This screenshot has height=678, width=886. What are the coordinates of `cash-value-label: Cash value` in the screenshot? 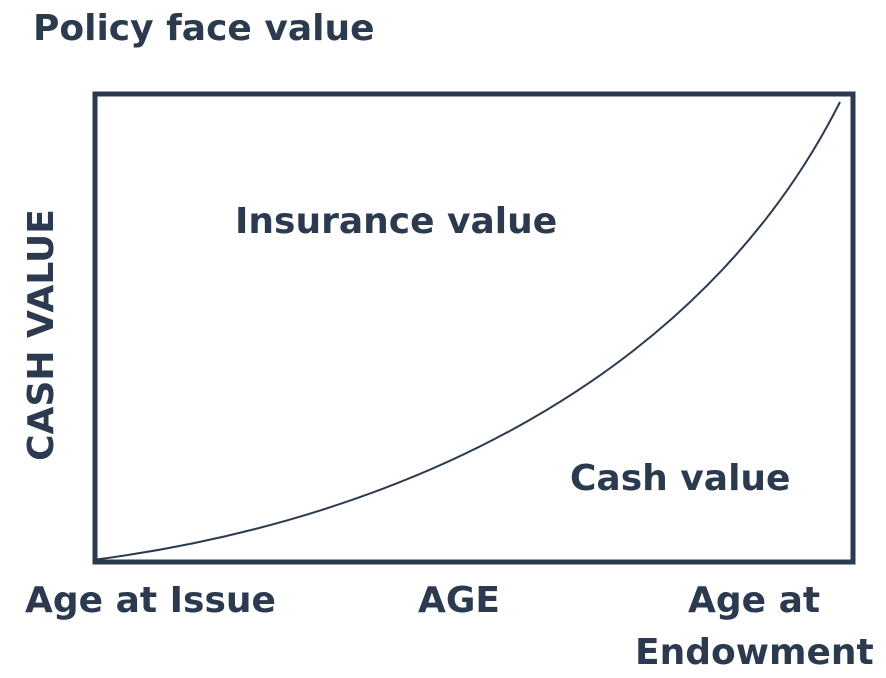 It's located at (680, 478).